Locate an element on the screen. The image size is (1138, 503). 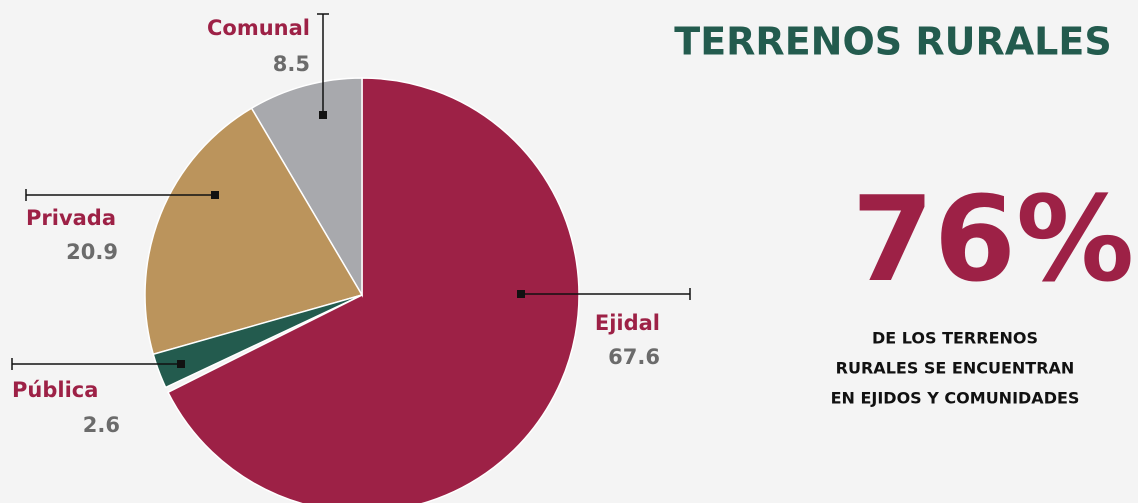
slice-value: 67.6 is located at coordinates (634, 357).